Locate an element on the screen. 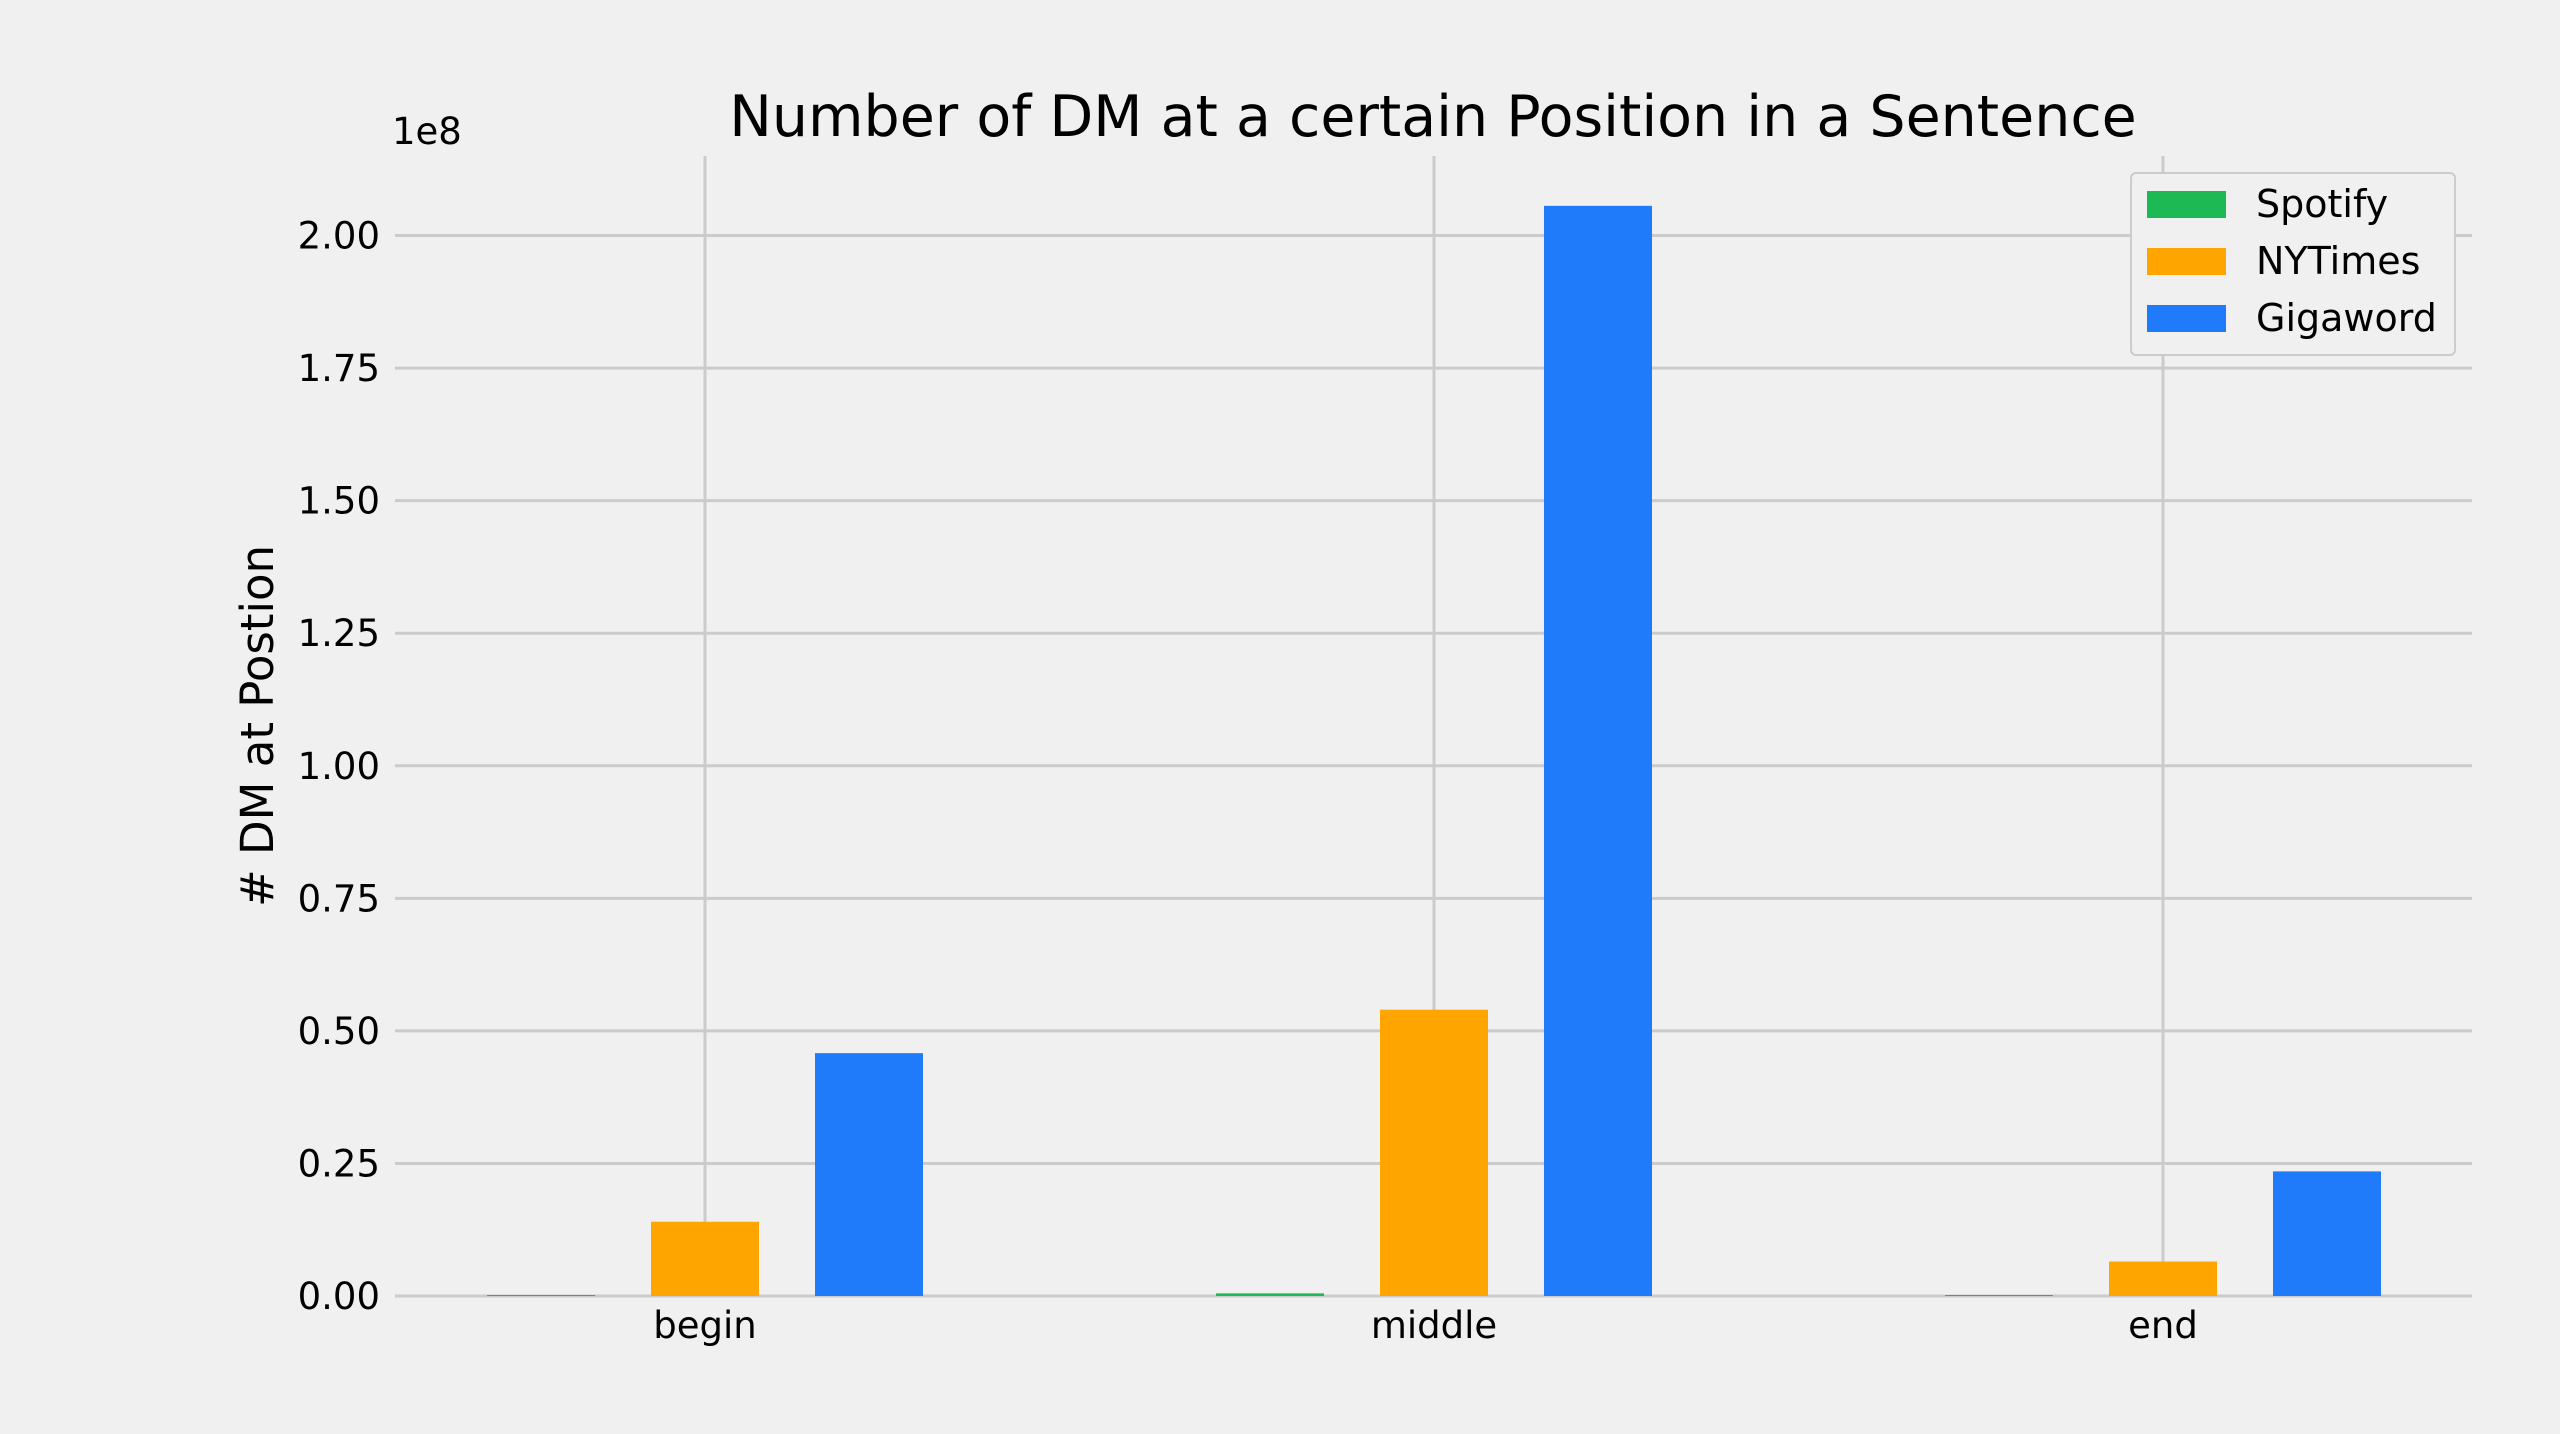 The width and height of the screenshot is (2560, 1434). y-axis-label: # DM at Postion is located at coordinates (257, 726).